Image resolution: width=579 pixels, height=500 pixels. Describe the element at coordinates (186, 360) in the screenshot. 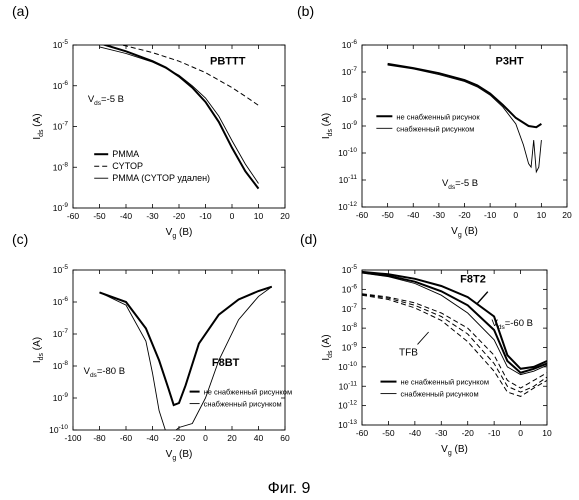

I see `series-line` at that location.